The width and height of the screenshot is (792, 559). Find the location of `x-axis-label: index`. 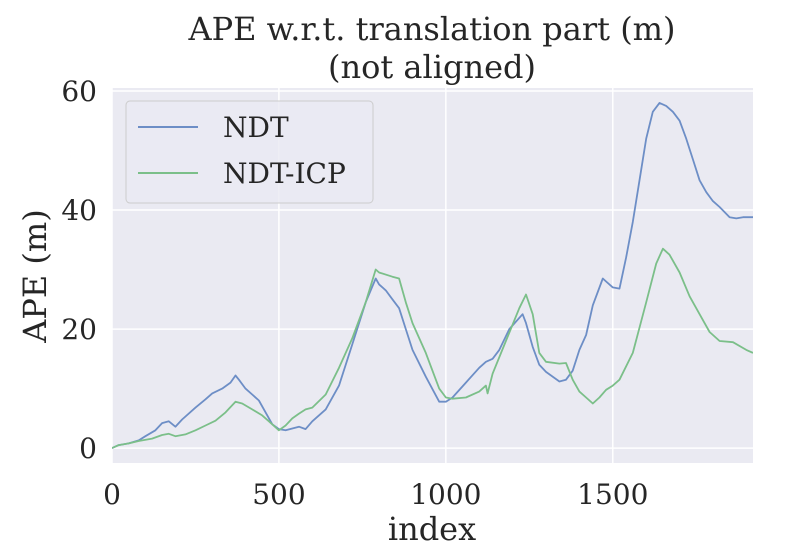

x-axis-label: index is located at coordinates (432, 529).